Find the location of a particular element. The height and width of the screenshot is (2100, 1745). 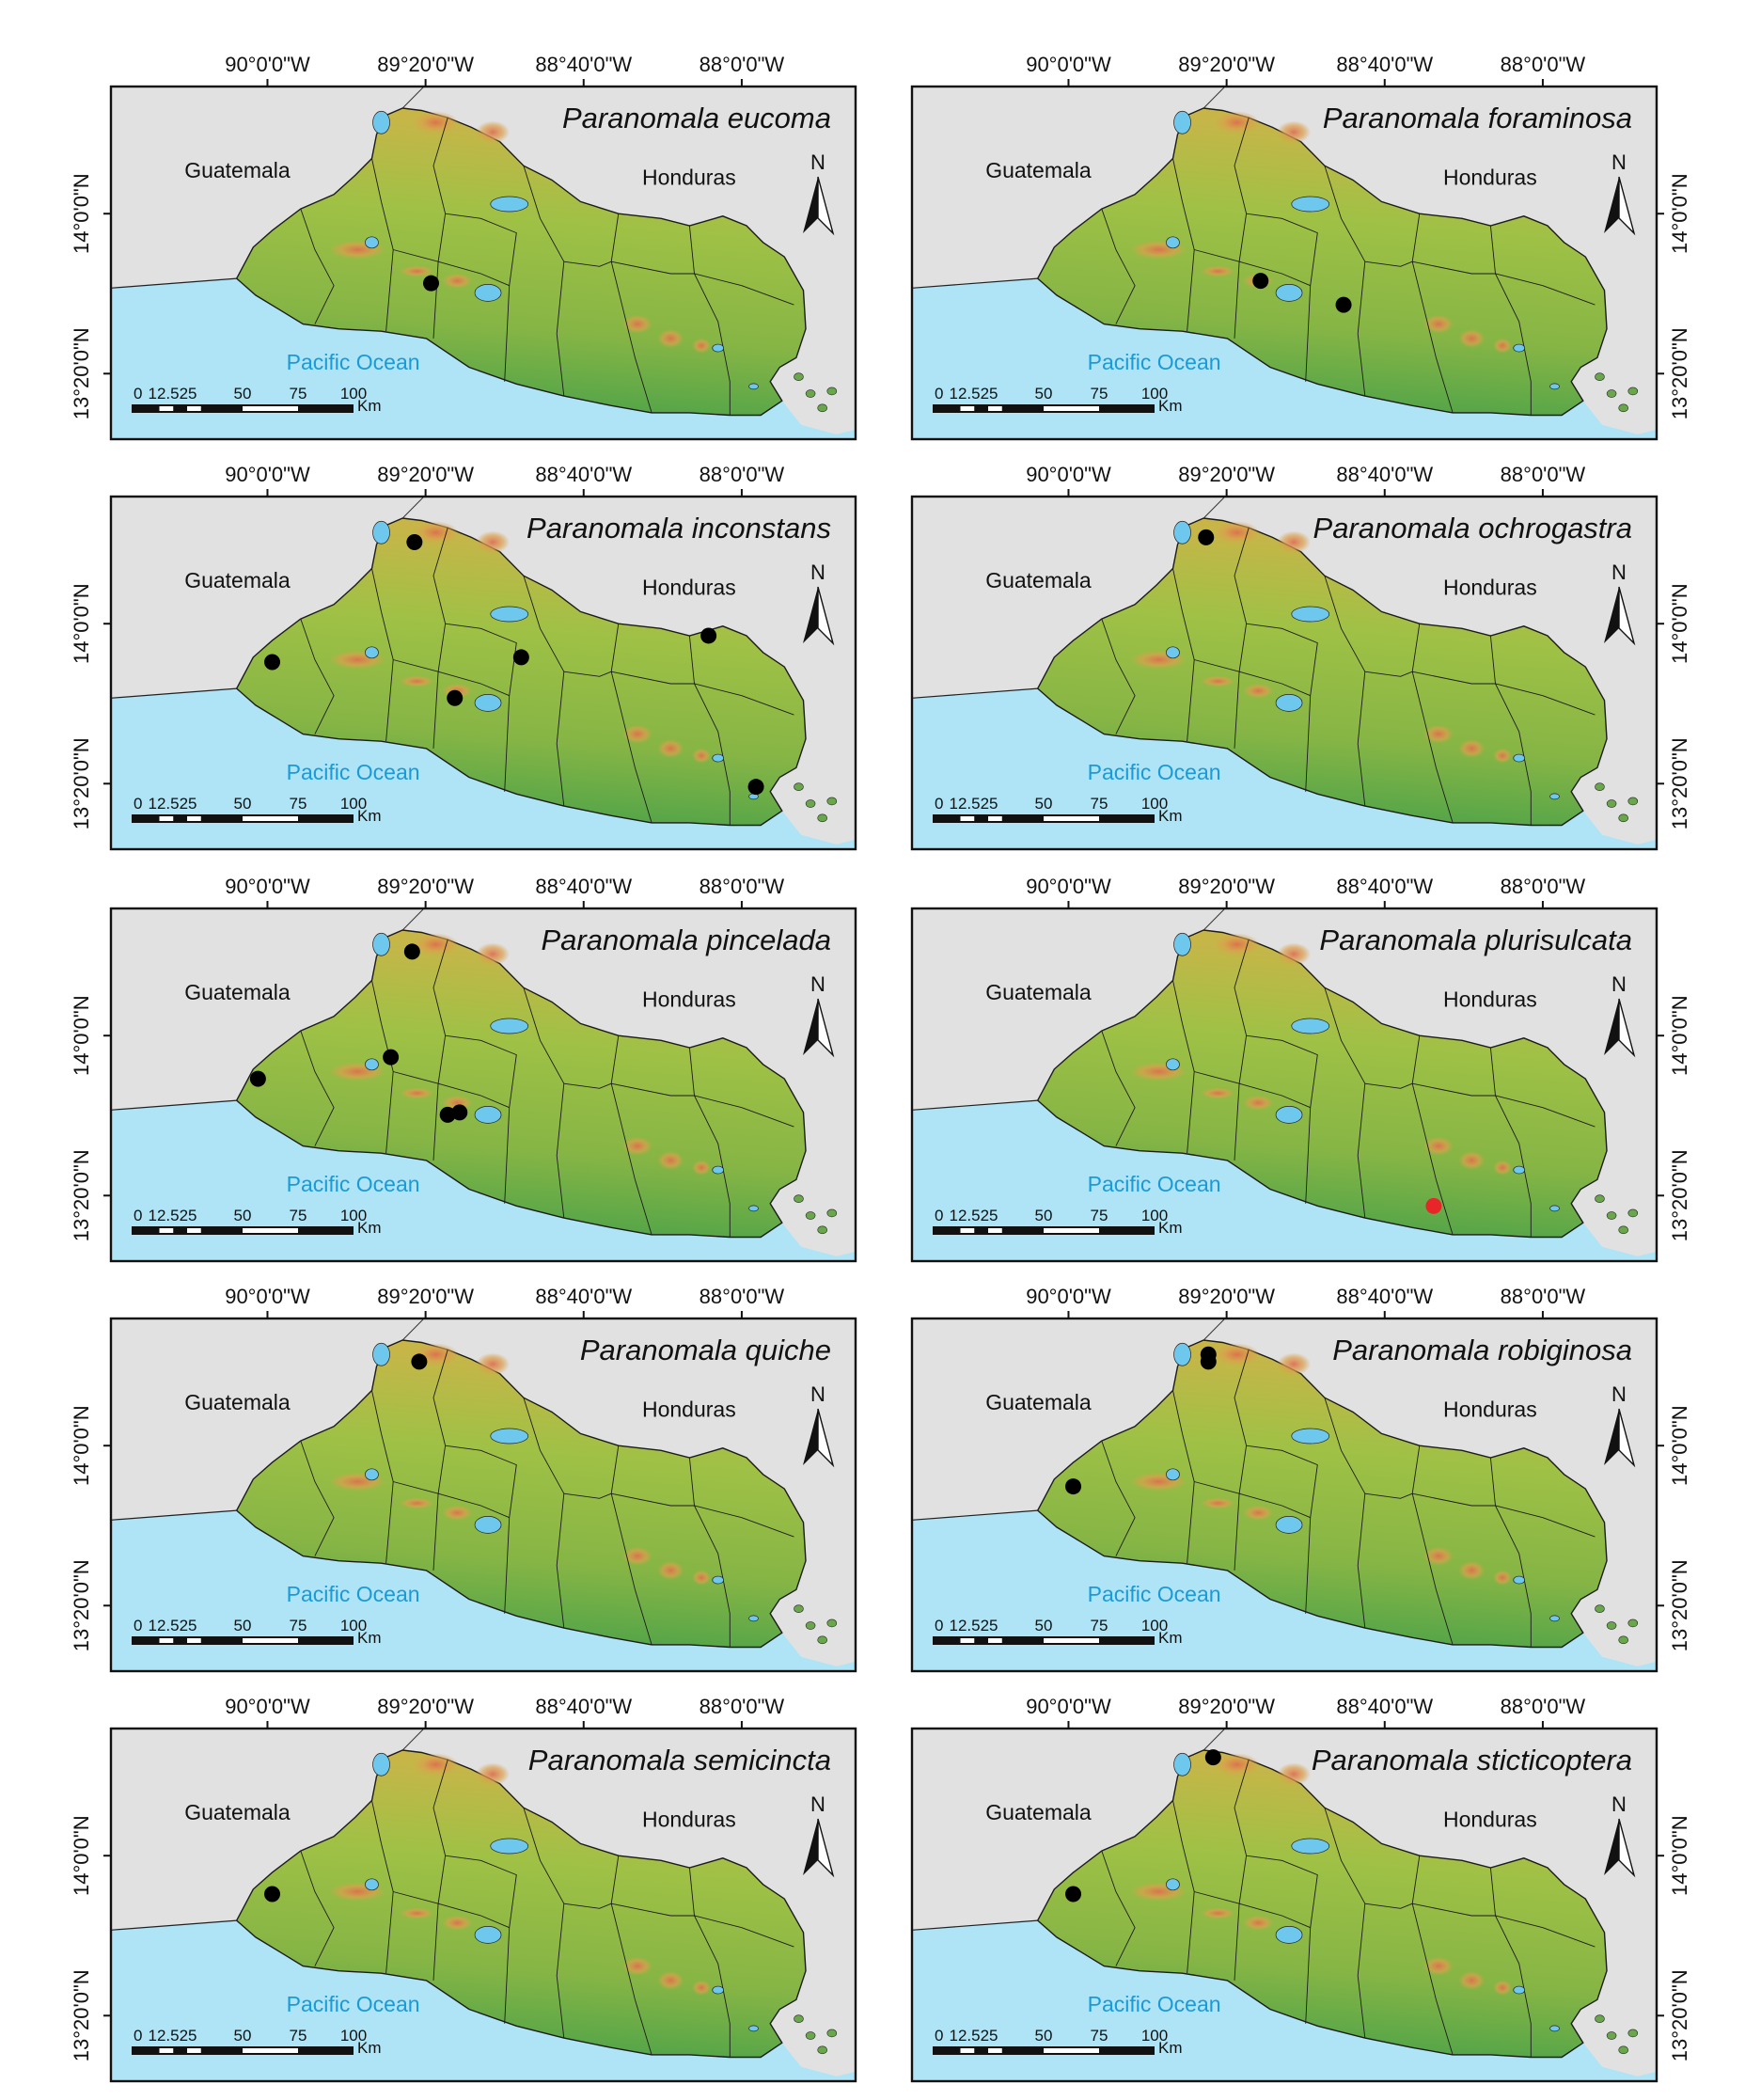

pacific-ocean-label: Pacific Ocean is located at coordinates (1154, 362).